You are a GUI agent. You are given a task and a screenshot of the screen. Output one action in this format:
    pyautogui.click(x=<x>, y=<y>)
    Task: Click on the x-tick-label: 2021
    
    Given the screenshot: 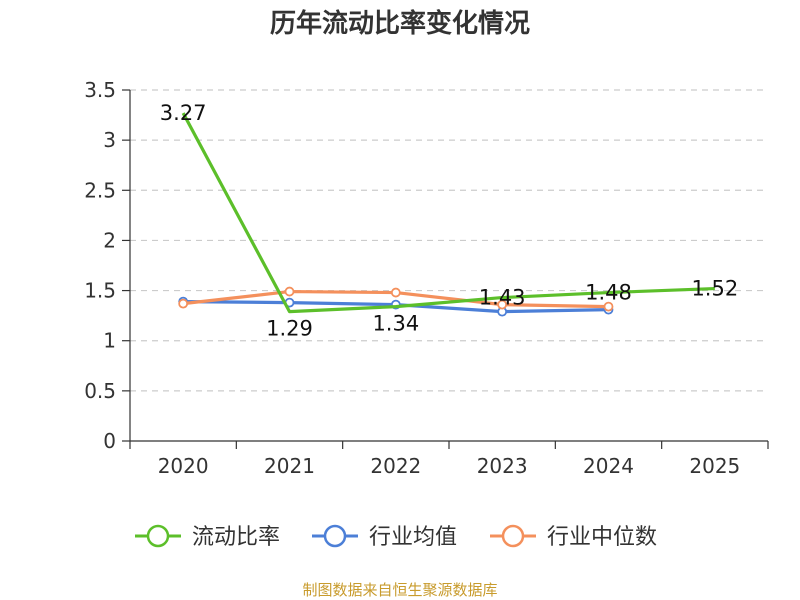 What is the action you would take?
    pyautogui.click(x=289, y=466)
    